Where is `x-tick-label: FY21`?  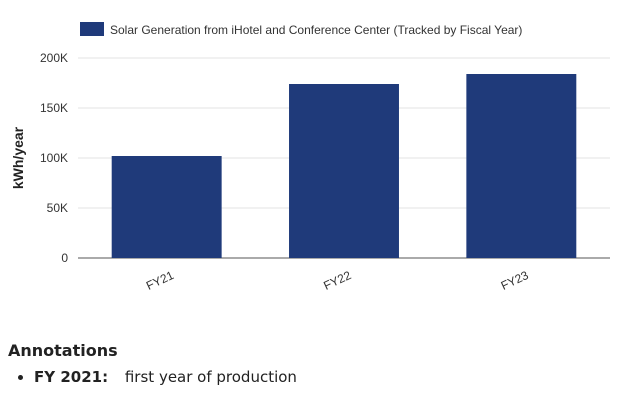 x-tick-label: FY21 is located at coordinates (160, 280).